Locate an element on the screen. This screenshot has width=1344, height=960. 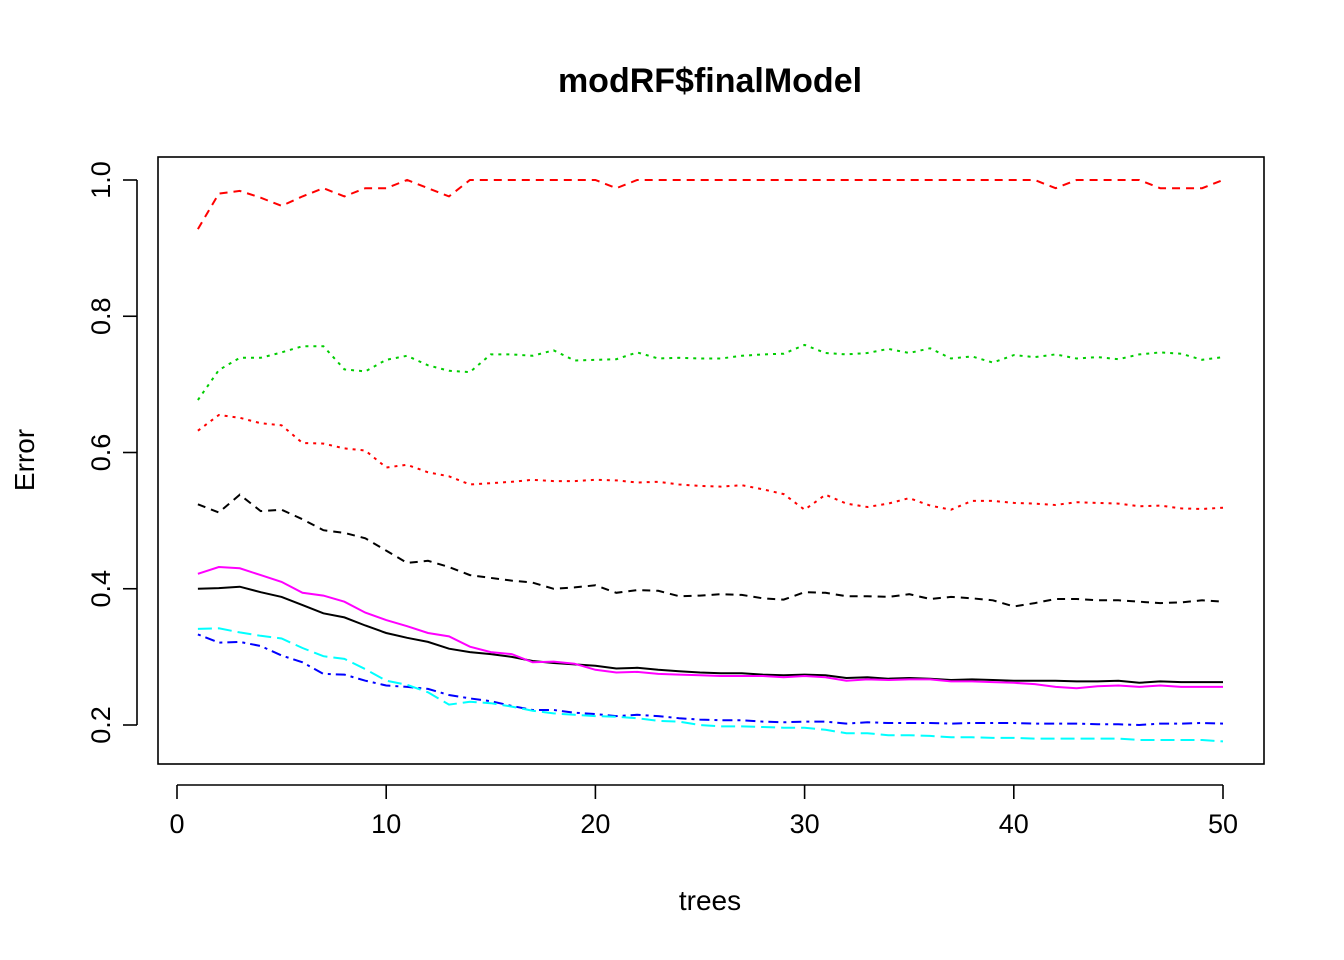
y-tick-label: 1.0 is located at coordinates (101, 180).